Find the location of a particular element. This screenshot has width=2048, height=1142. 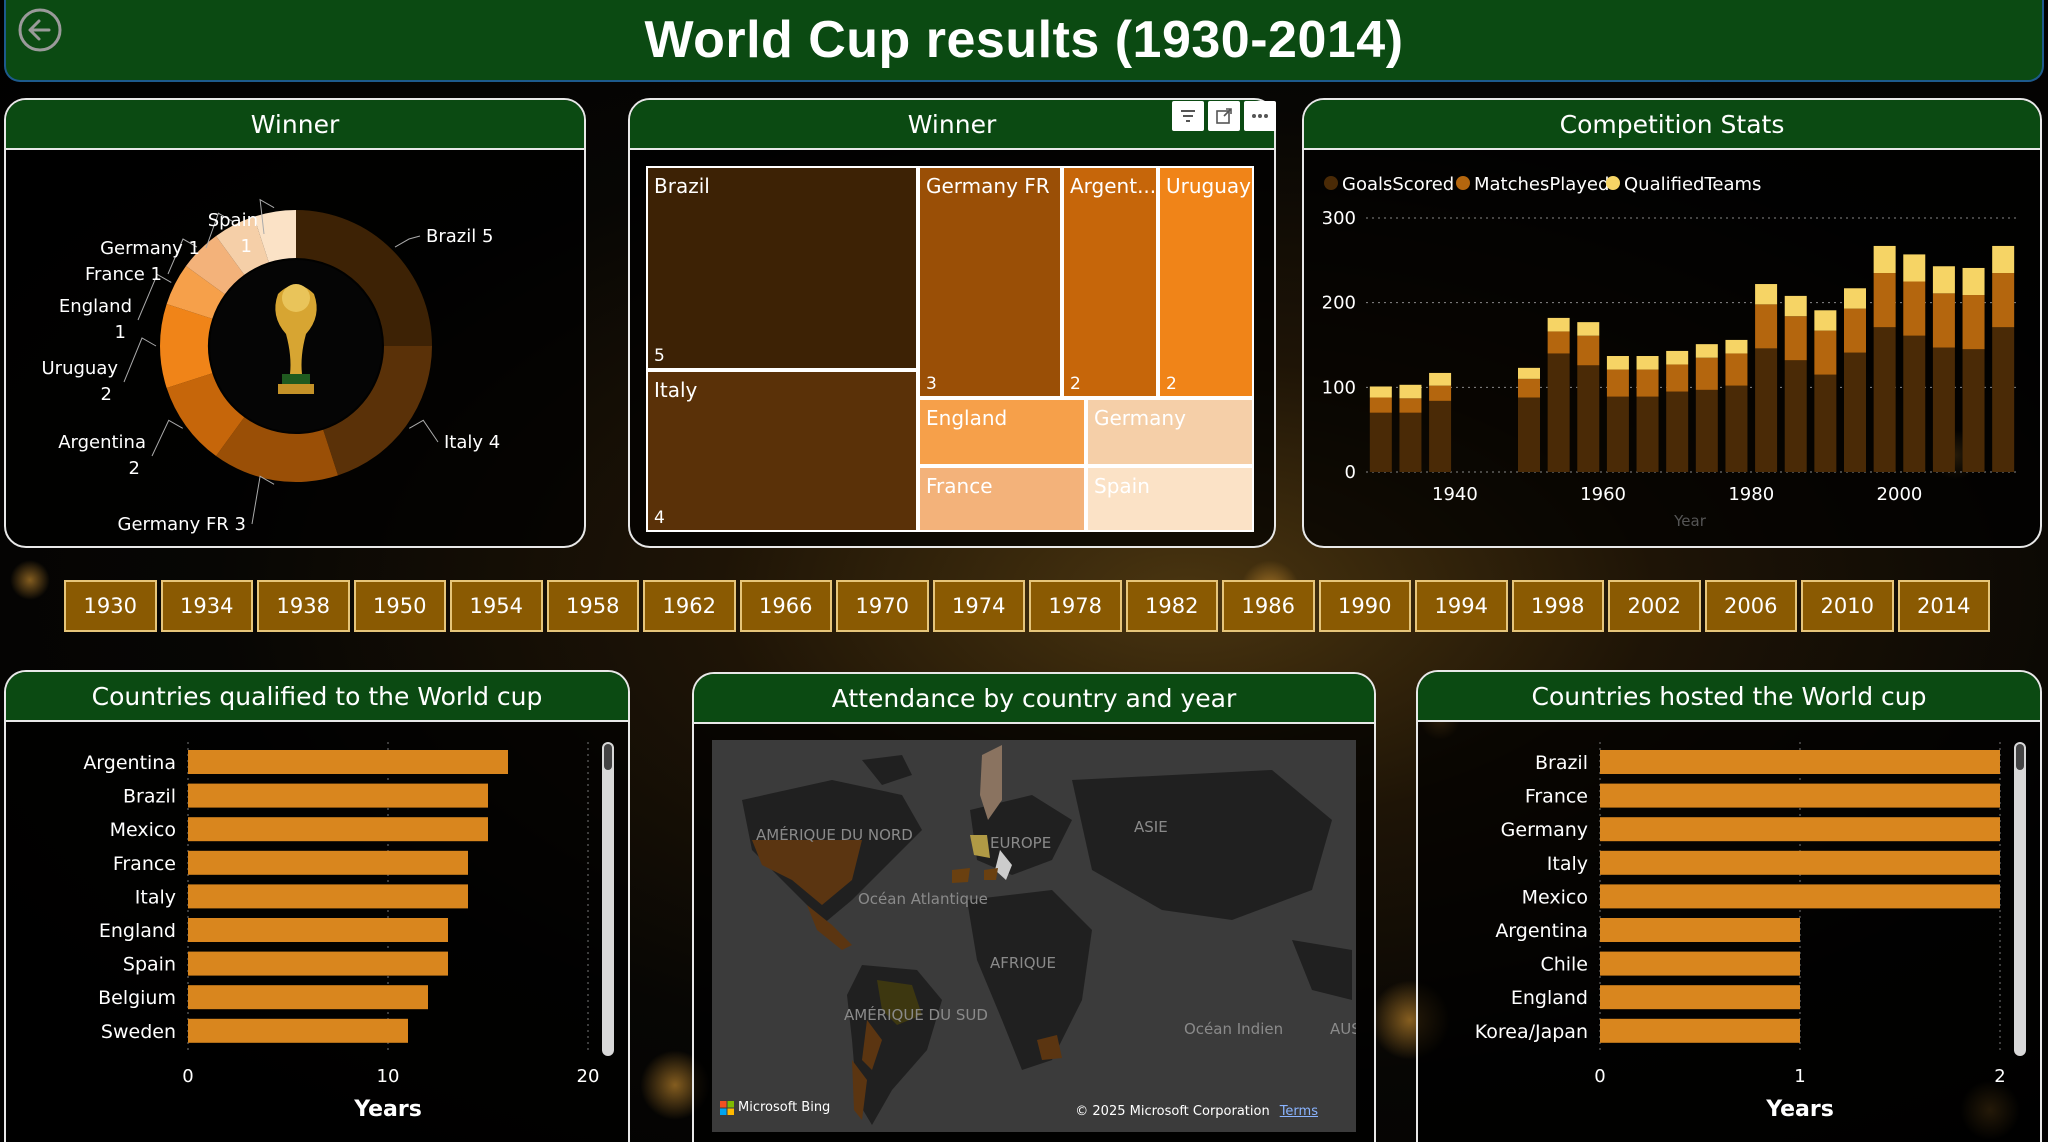

year-button-1950: 1950 is located at coordinates (399, 606).